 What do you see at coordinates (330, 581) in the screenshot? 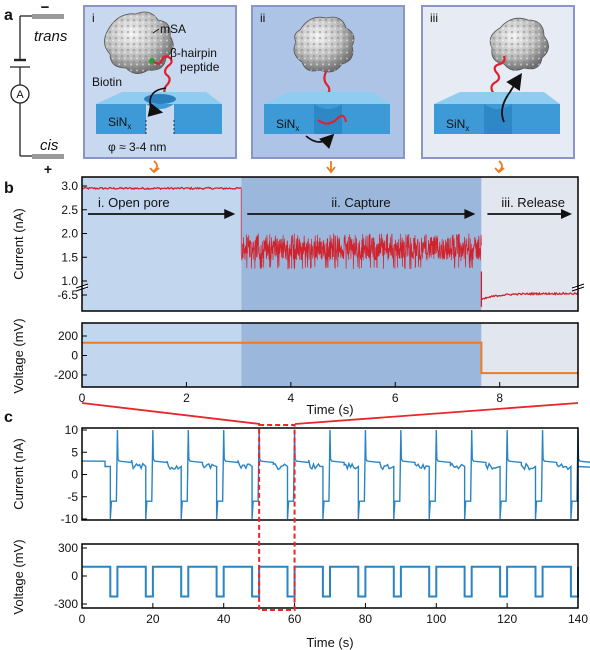
I see `voltage-trace-c` at bounding box center [330, 581].